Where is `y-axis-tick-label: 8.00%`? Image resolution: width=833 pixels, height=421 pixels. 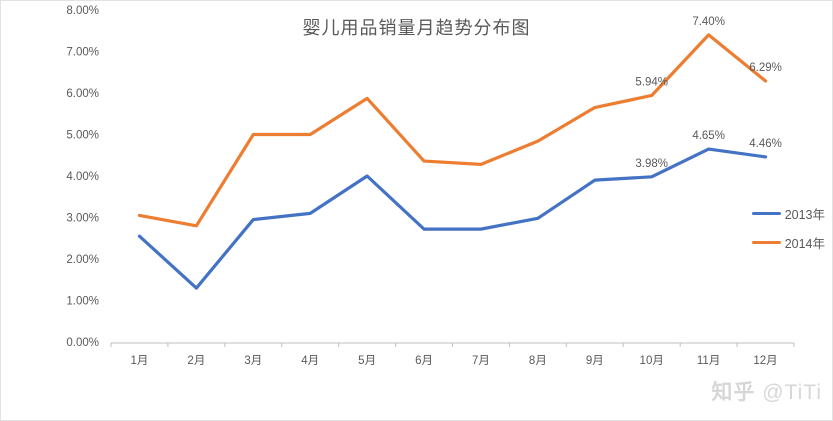 y-axis-tick-label: 8.00% is located at coordinates (82, 11).